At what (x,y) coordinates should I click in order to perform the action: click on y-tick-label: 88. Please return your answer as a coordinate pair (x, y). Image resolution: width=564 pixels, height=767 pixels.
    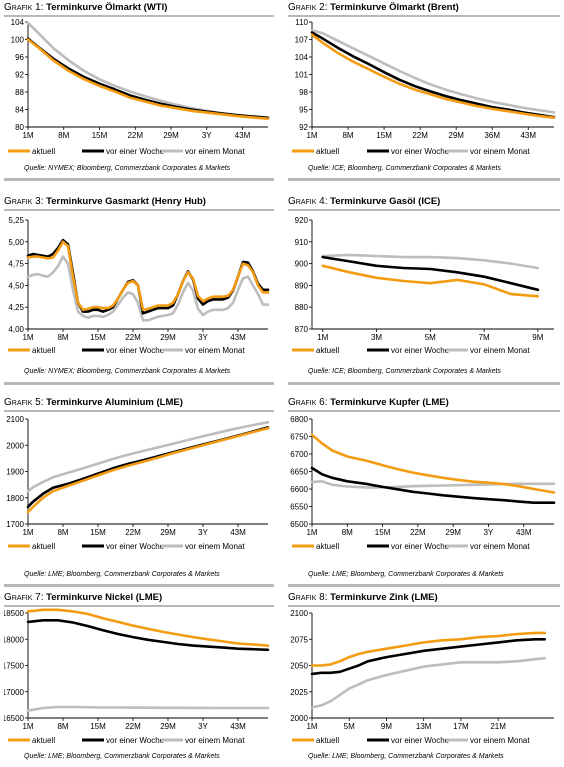
    Looking at the image, I should click on (19, 92).